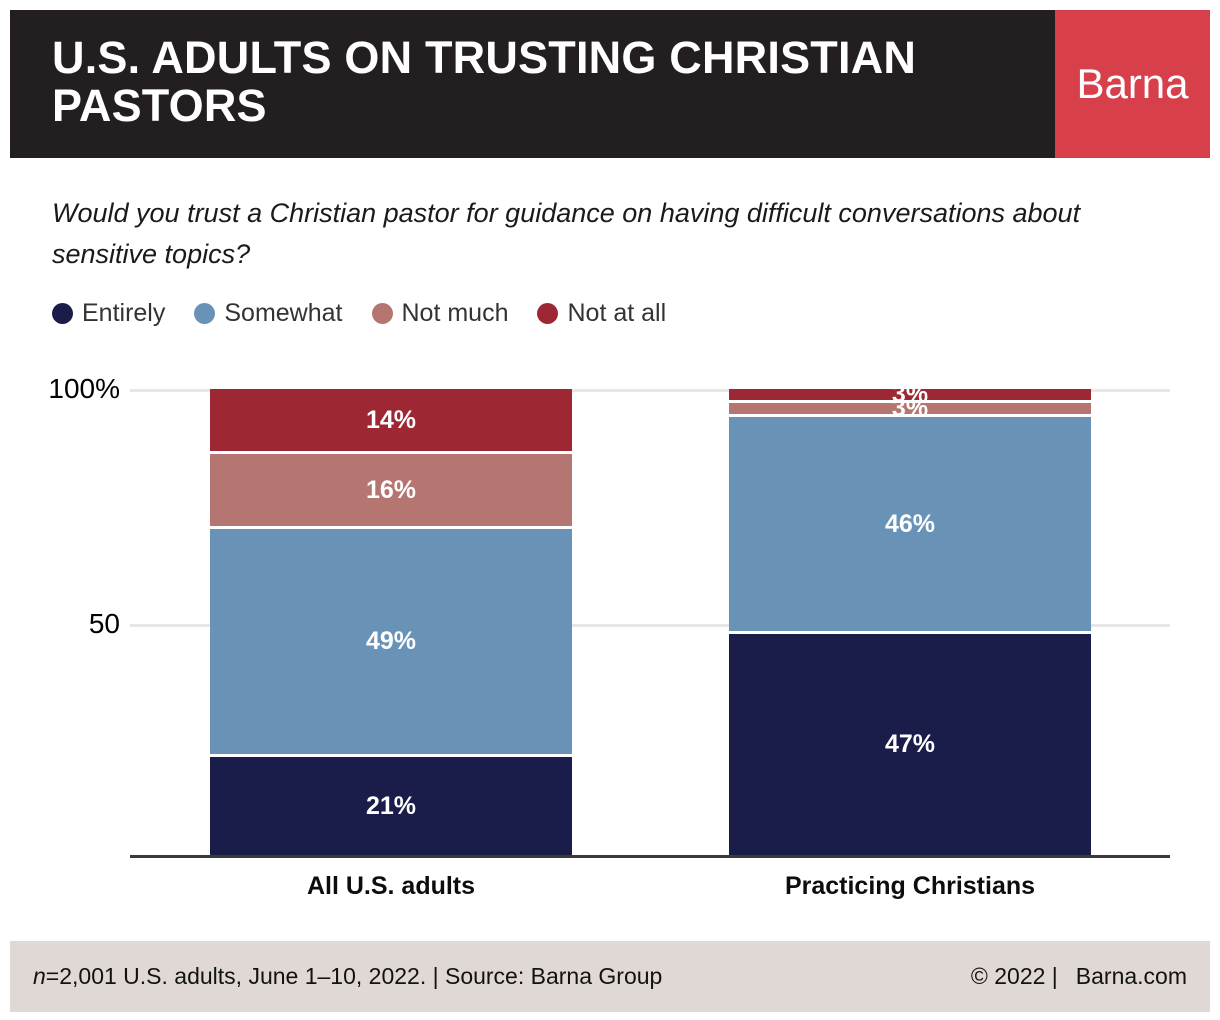  I want to click on barna-logo: Barna, so click(1132, 84).